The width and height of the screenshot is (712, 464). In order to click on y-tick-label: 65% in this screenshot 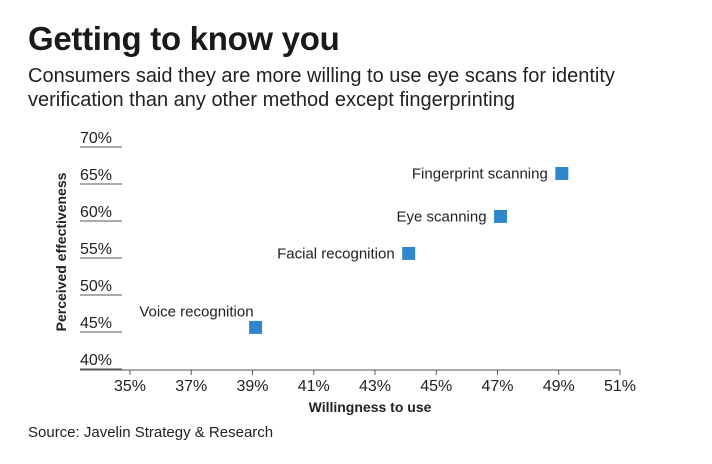, I will do `click(96, 175)`.